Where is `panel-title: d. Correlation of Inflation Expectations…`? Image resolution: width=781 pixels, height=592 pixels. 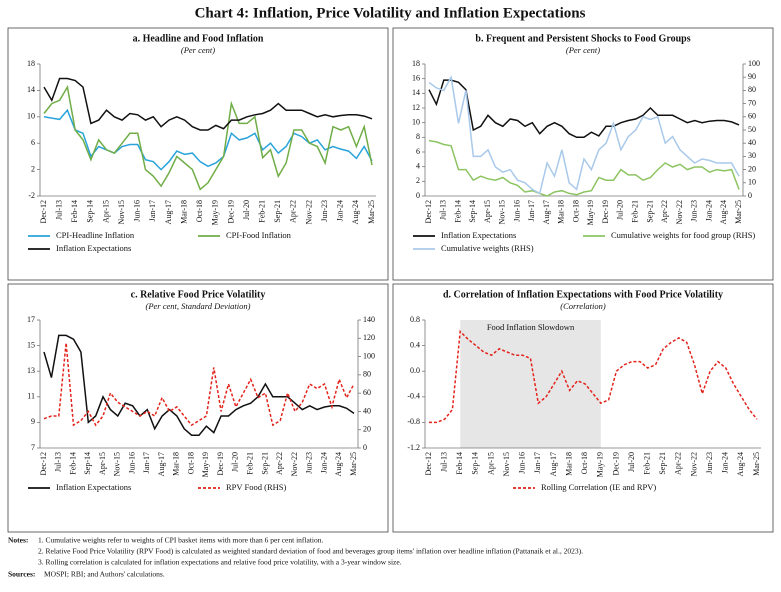 panel-title: d. Correlation of Inflation Expectations… is located at coordinates (583, 294).